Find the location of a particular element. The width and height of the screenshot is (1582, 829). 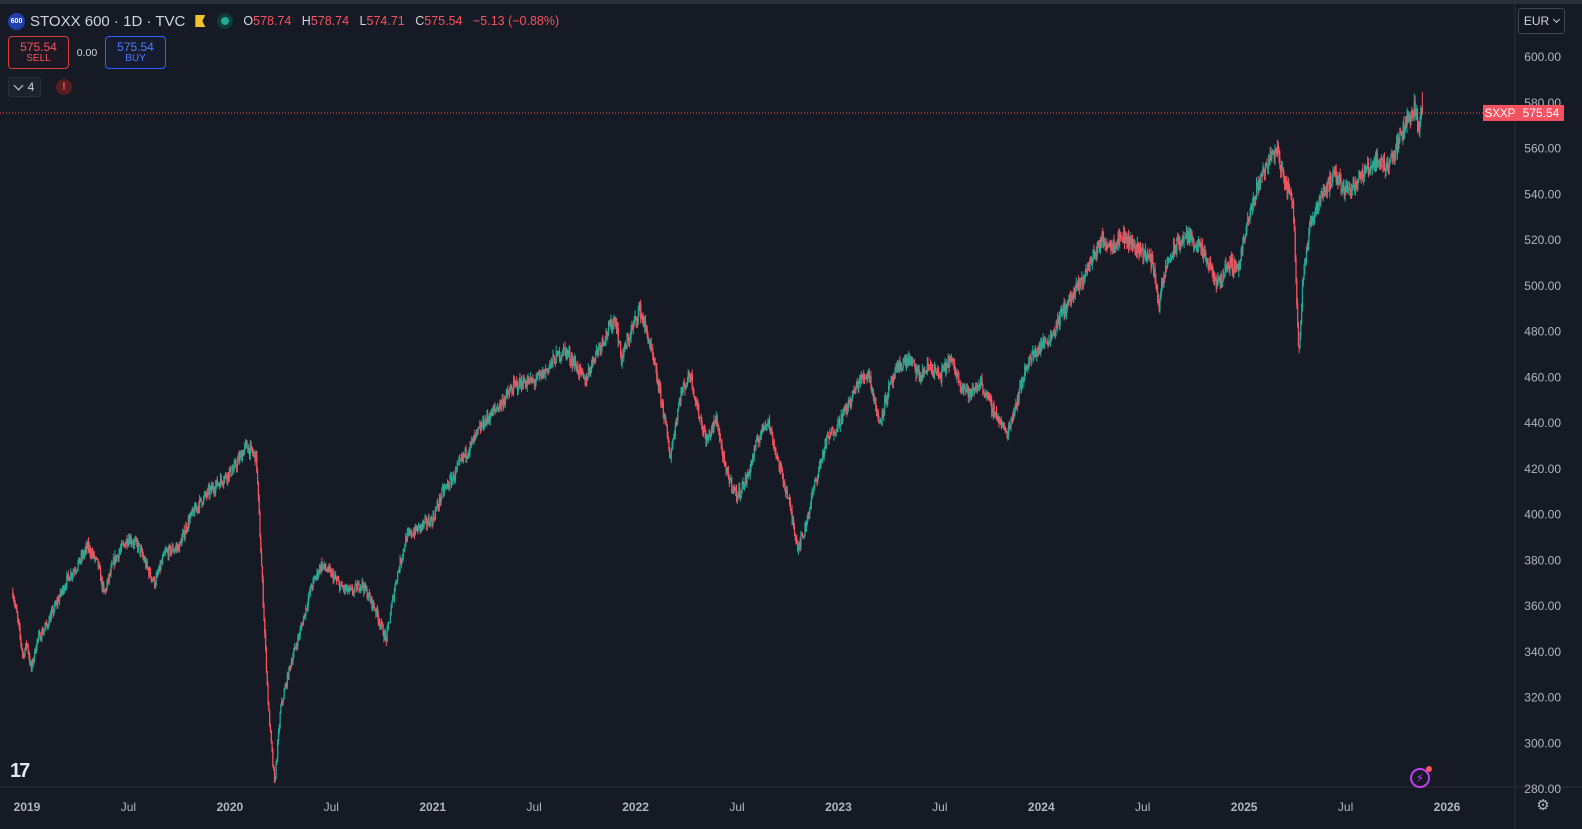

symbol-title: STOXX 600 · 1D · TVC is located at coordinates (108, 21).